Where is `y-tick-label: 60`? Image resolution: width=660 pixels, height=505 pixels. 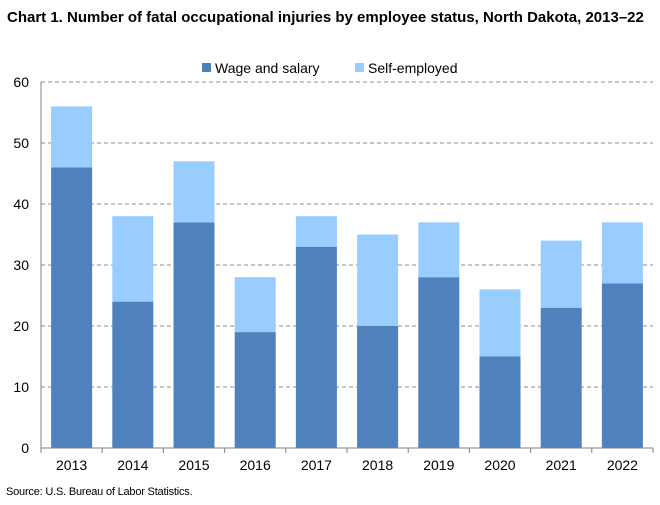
y-tick-label: 60 is located at coordinates (21, 82).